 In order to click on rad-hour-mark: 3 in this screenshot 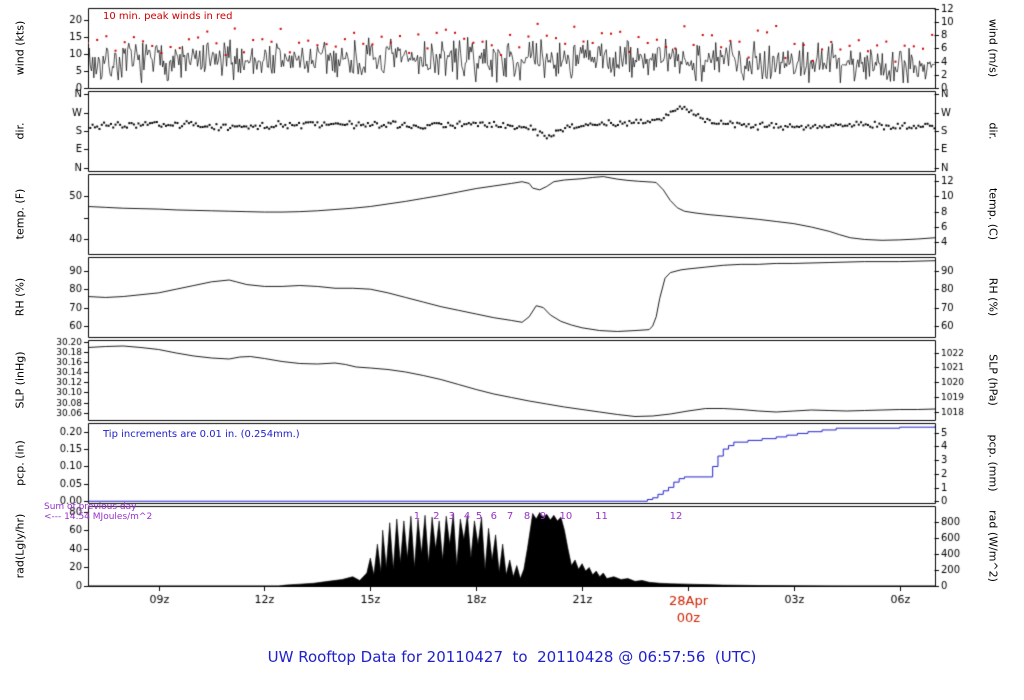, I will do `click(452, 516)`.